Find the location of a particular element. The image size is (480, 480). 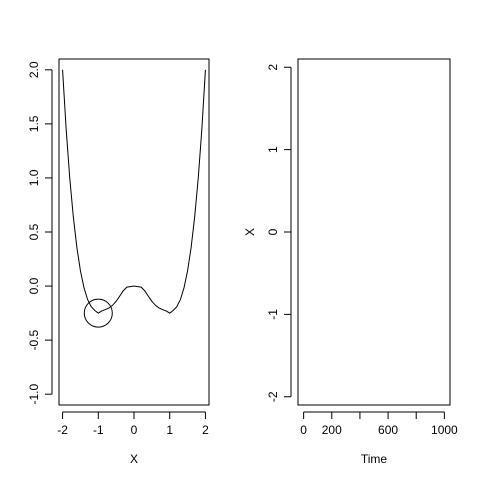

right-x-tick-label: 1000 is located at coordinates (444, 430).